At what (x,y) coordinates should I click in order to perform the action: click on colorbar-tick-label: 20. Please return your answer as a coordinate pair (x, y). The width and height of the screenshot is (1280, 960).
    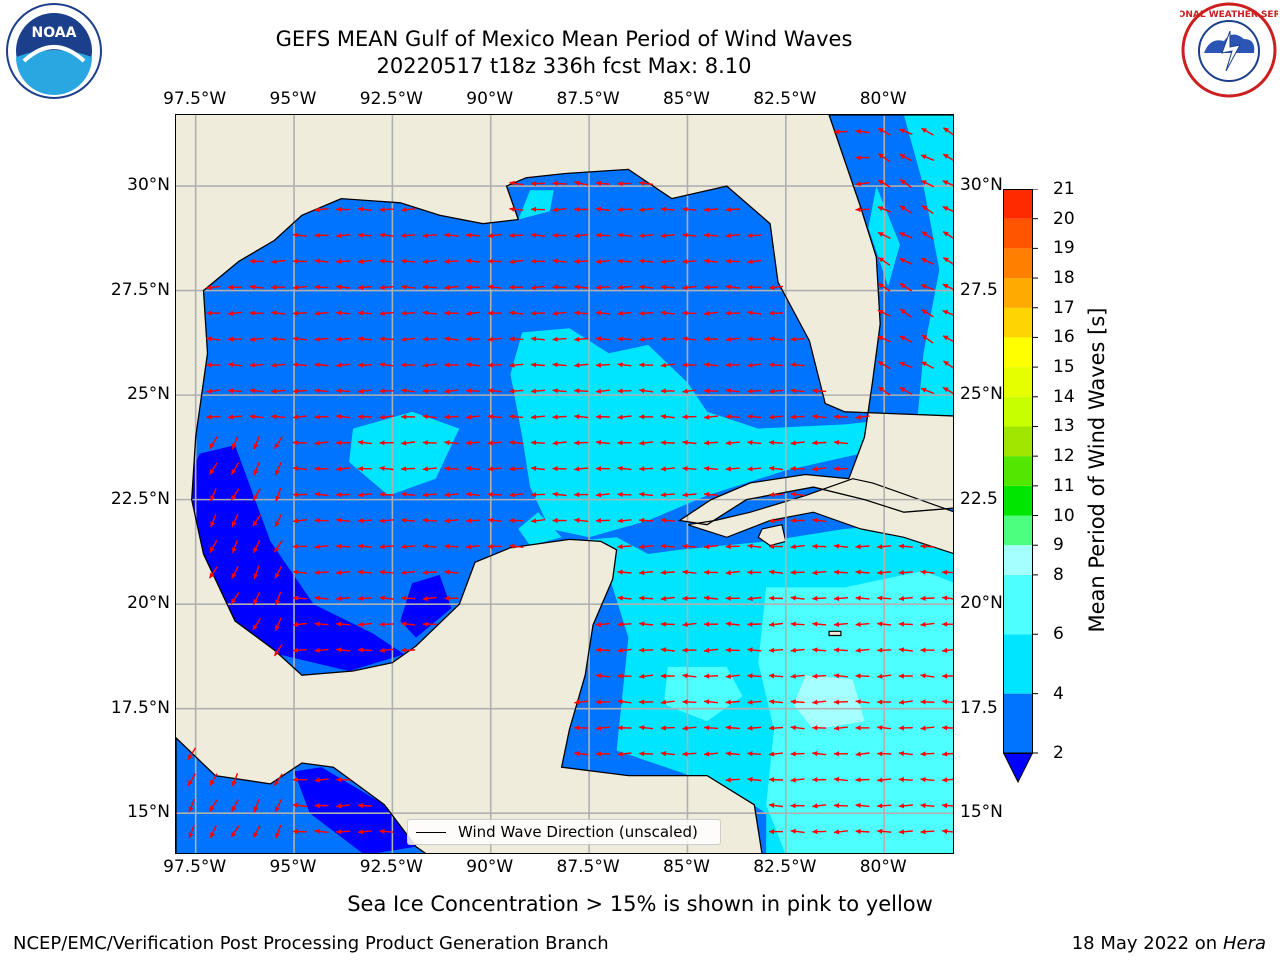
    Looking at the image, I should click on (1064, 218).